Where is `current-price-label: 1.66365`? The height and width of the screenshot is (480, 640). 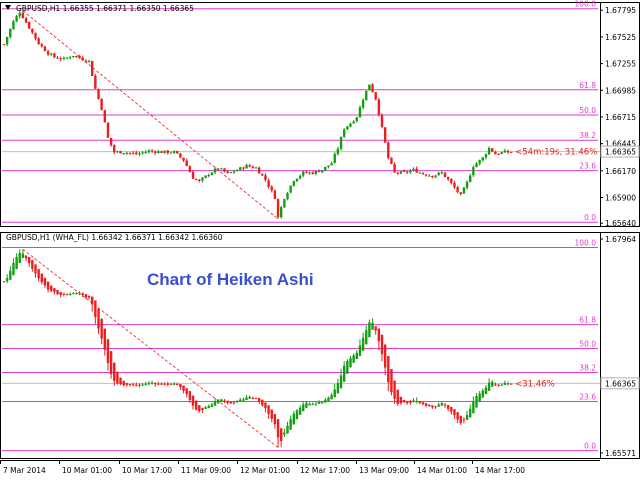
current-price-label: 1.66365 is located at coordinates (620, 152).